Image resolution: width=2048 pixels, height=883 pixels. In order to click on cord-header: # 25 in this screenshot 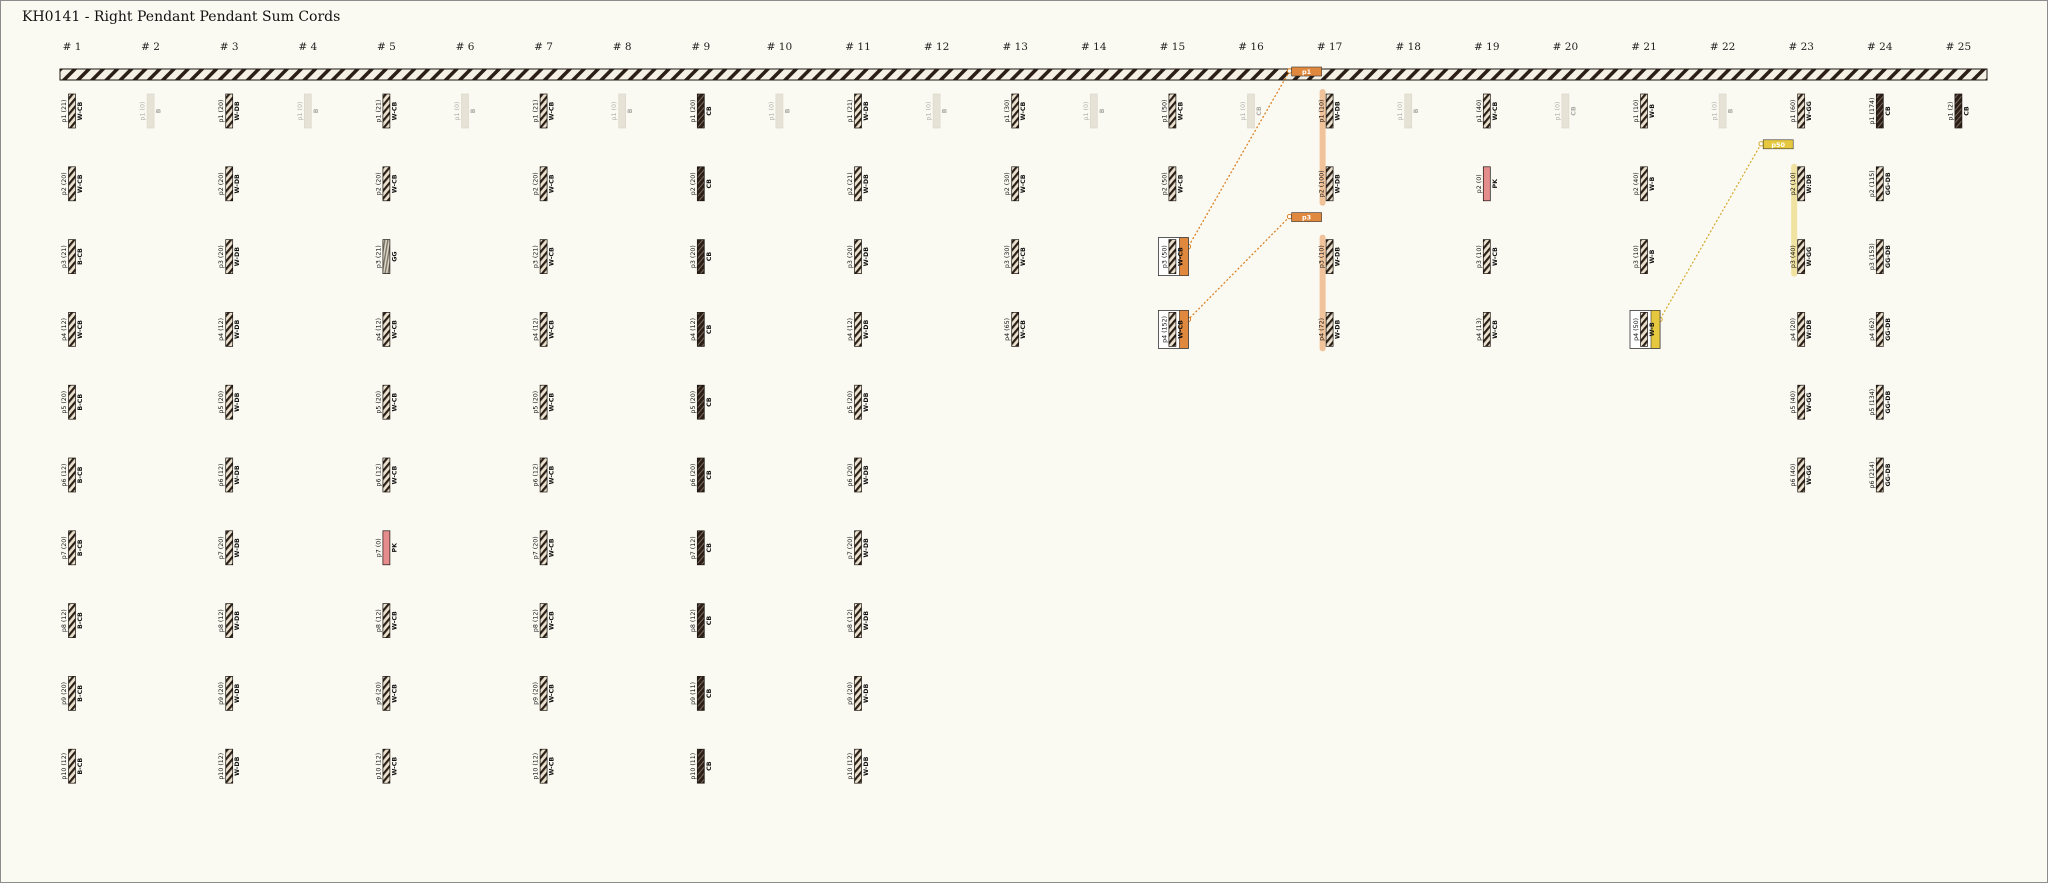, I will do `click(1959, 47)`.